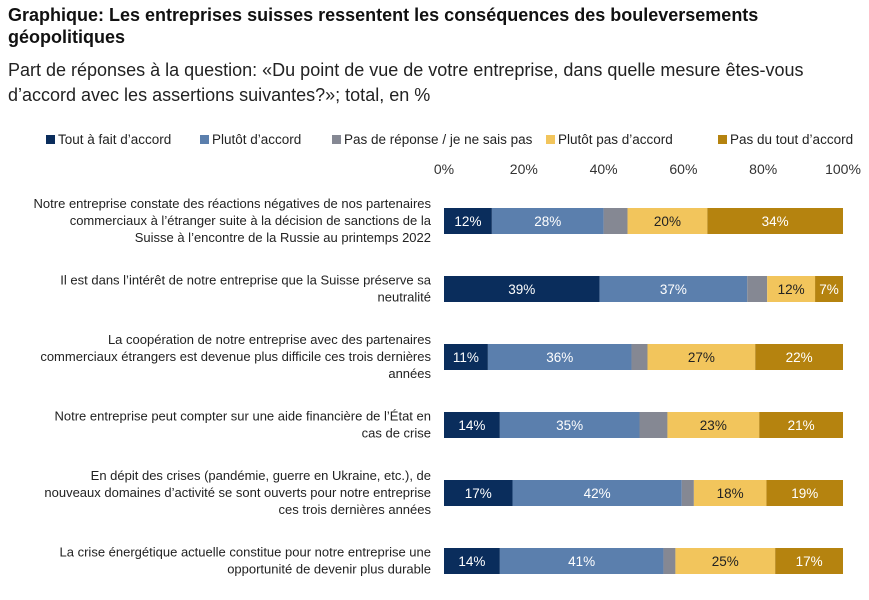  Describe the element at coordinates (524, 169) in the screenshot. I see `x-tick-label: 20%` at that location.